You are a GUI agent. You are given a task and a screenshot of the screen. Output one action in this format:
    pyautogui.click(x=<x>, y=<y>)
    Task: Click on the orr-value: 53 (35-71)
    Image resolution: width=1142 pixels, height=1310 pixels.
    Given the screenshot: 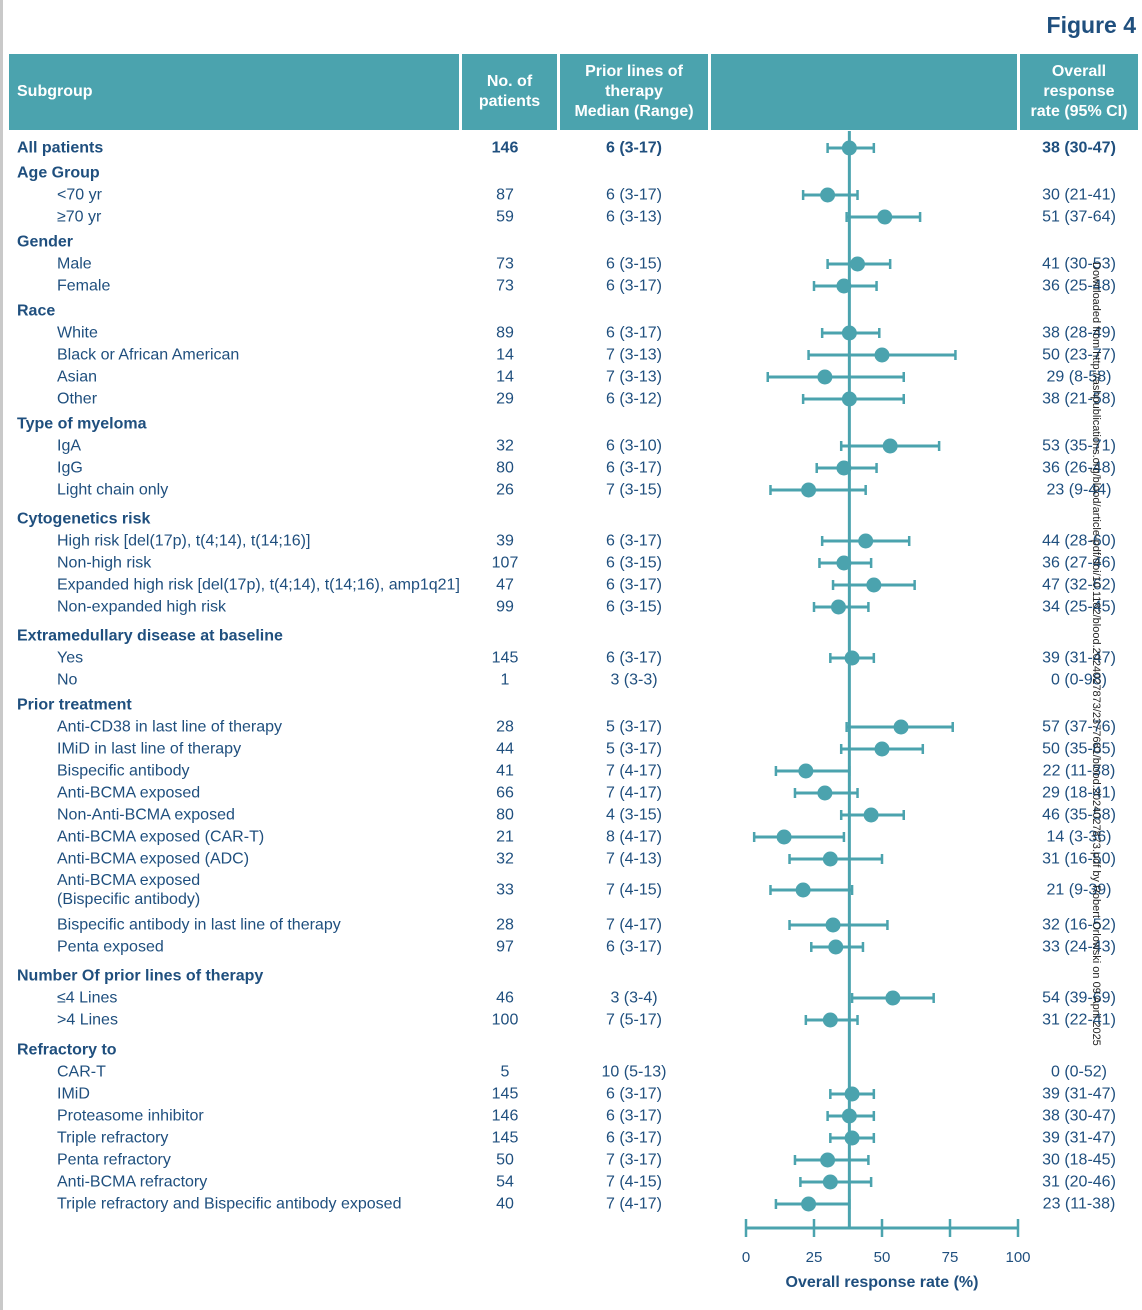 What is the action you would take?
    pyautogui.click(x=1079, y=446)
    